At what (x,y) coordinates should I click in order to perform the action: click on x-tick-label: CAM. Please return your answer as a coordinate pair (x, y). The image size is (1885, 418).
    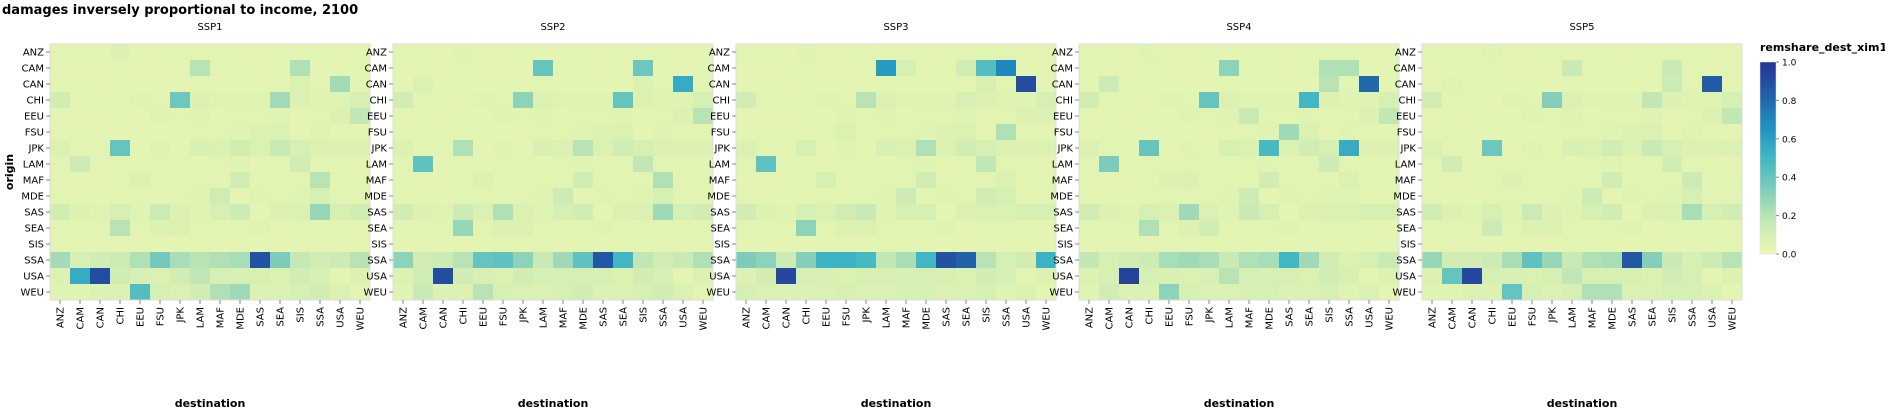
    Looking at the image, I should click on (81, 318).